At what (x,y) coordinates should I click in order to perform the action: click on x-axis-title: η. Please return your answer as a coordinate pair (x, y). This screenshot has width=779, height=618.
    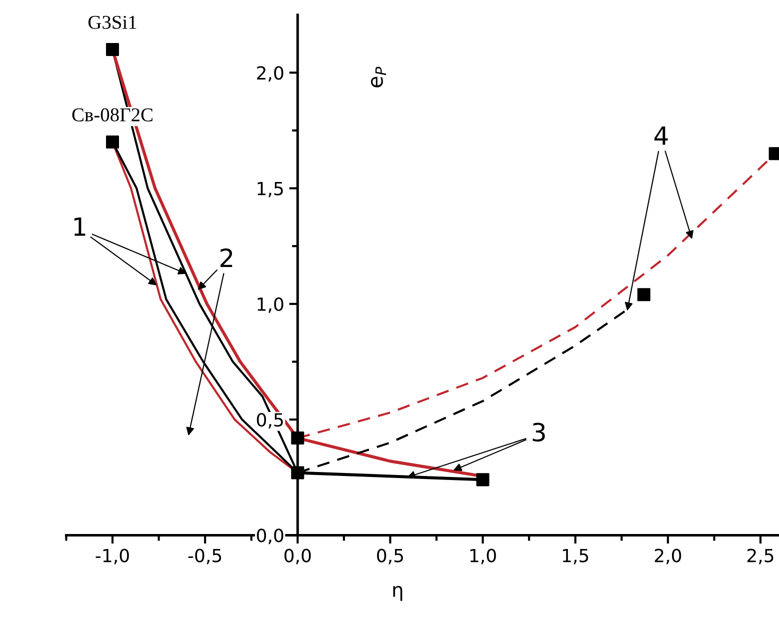
    Looking at the image, I should click on (397, 593).